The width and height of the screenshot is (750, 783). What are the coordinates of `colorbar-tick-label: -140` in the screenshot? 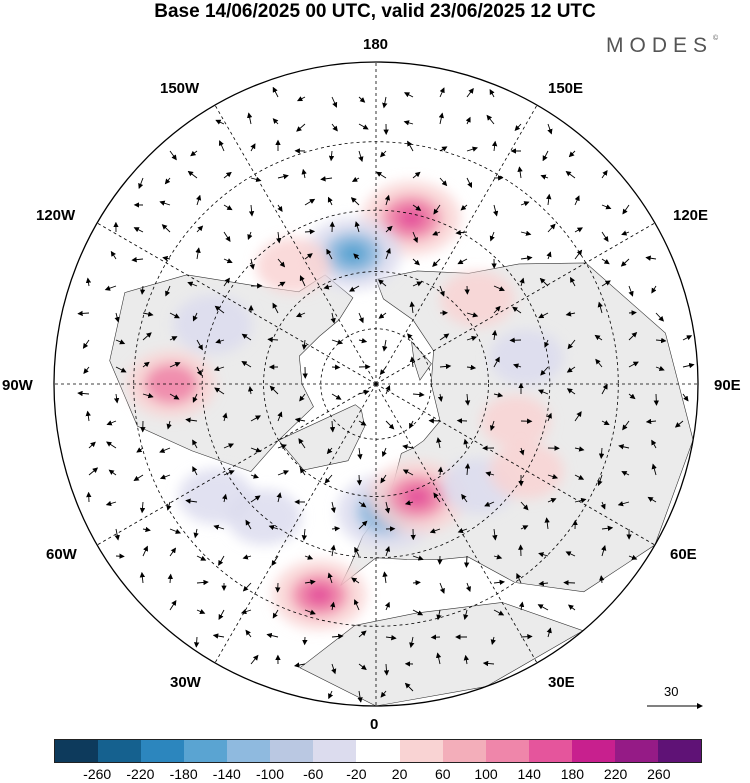 It's located at (226, 774).